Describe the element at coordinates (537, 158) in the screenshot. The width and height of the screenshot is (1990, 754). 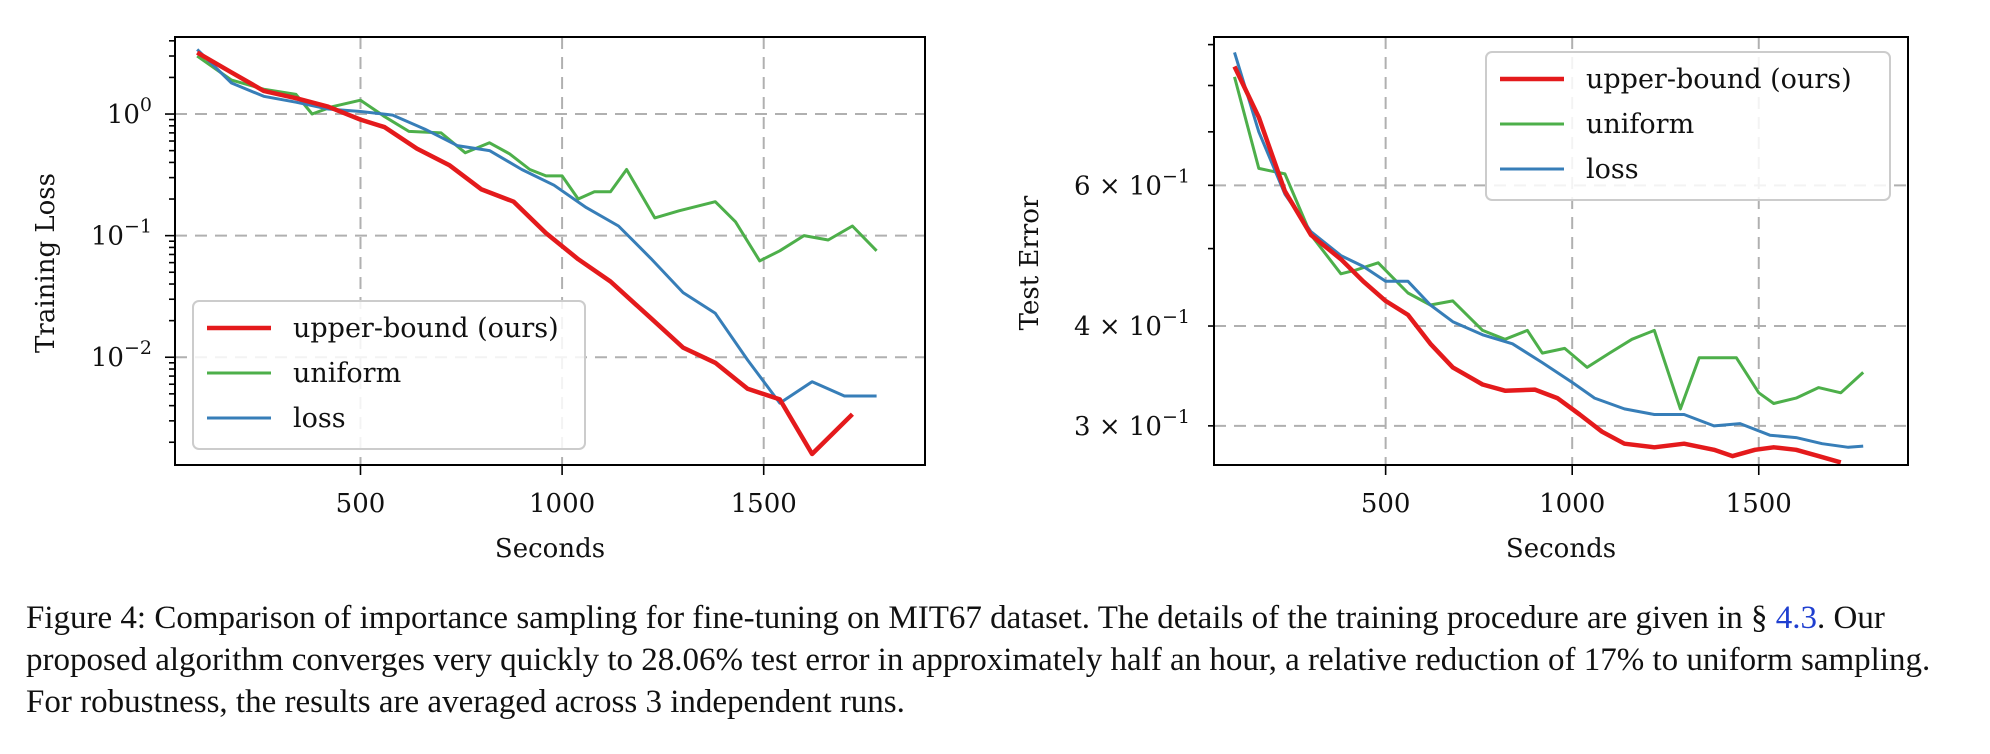
I see `series-line-uniform` at that location.